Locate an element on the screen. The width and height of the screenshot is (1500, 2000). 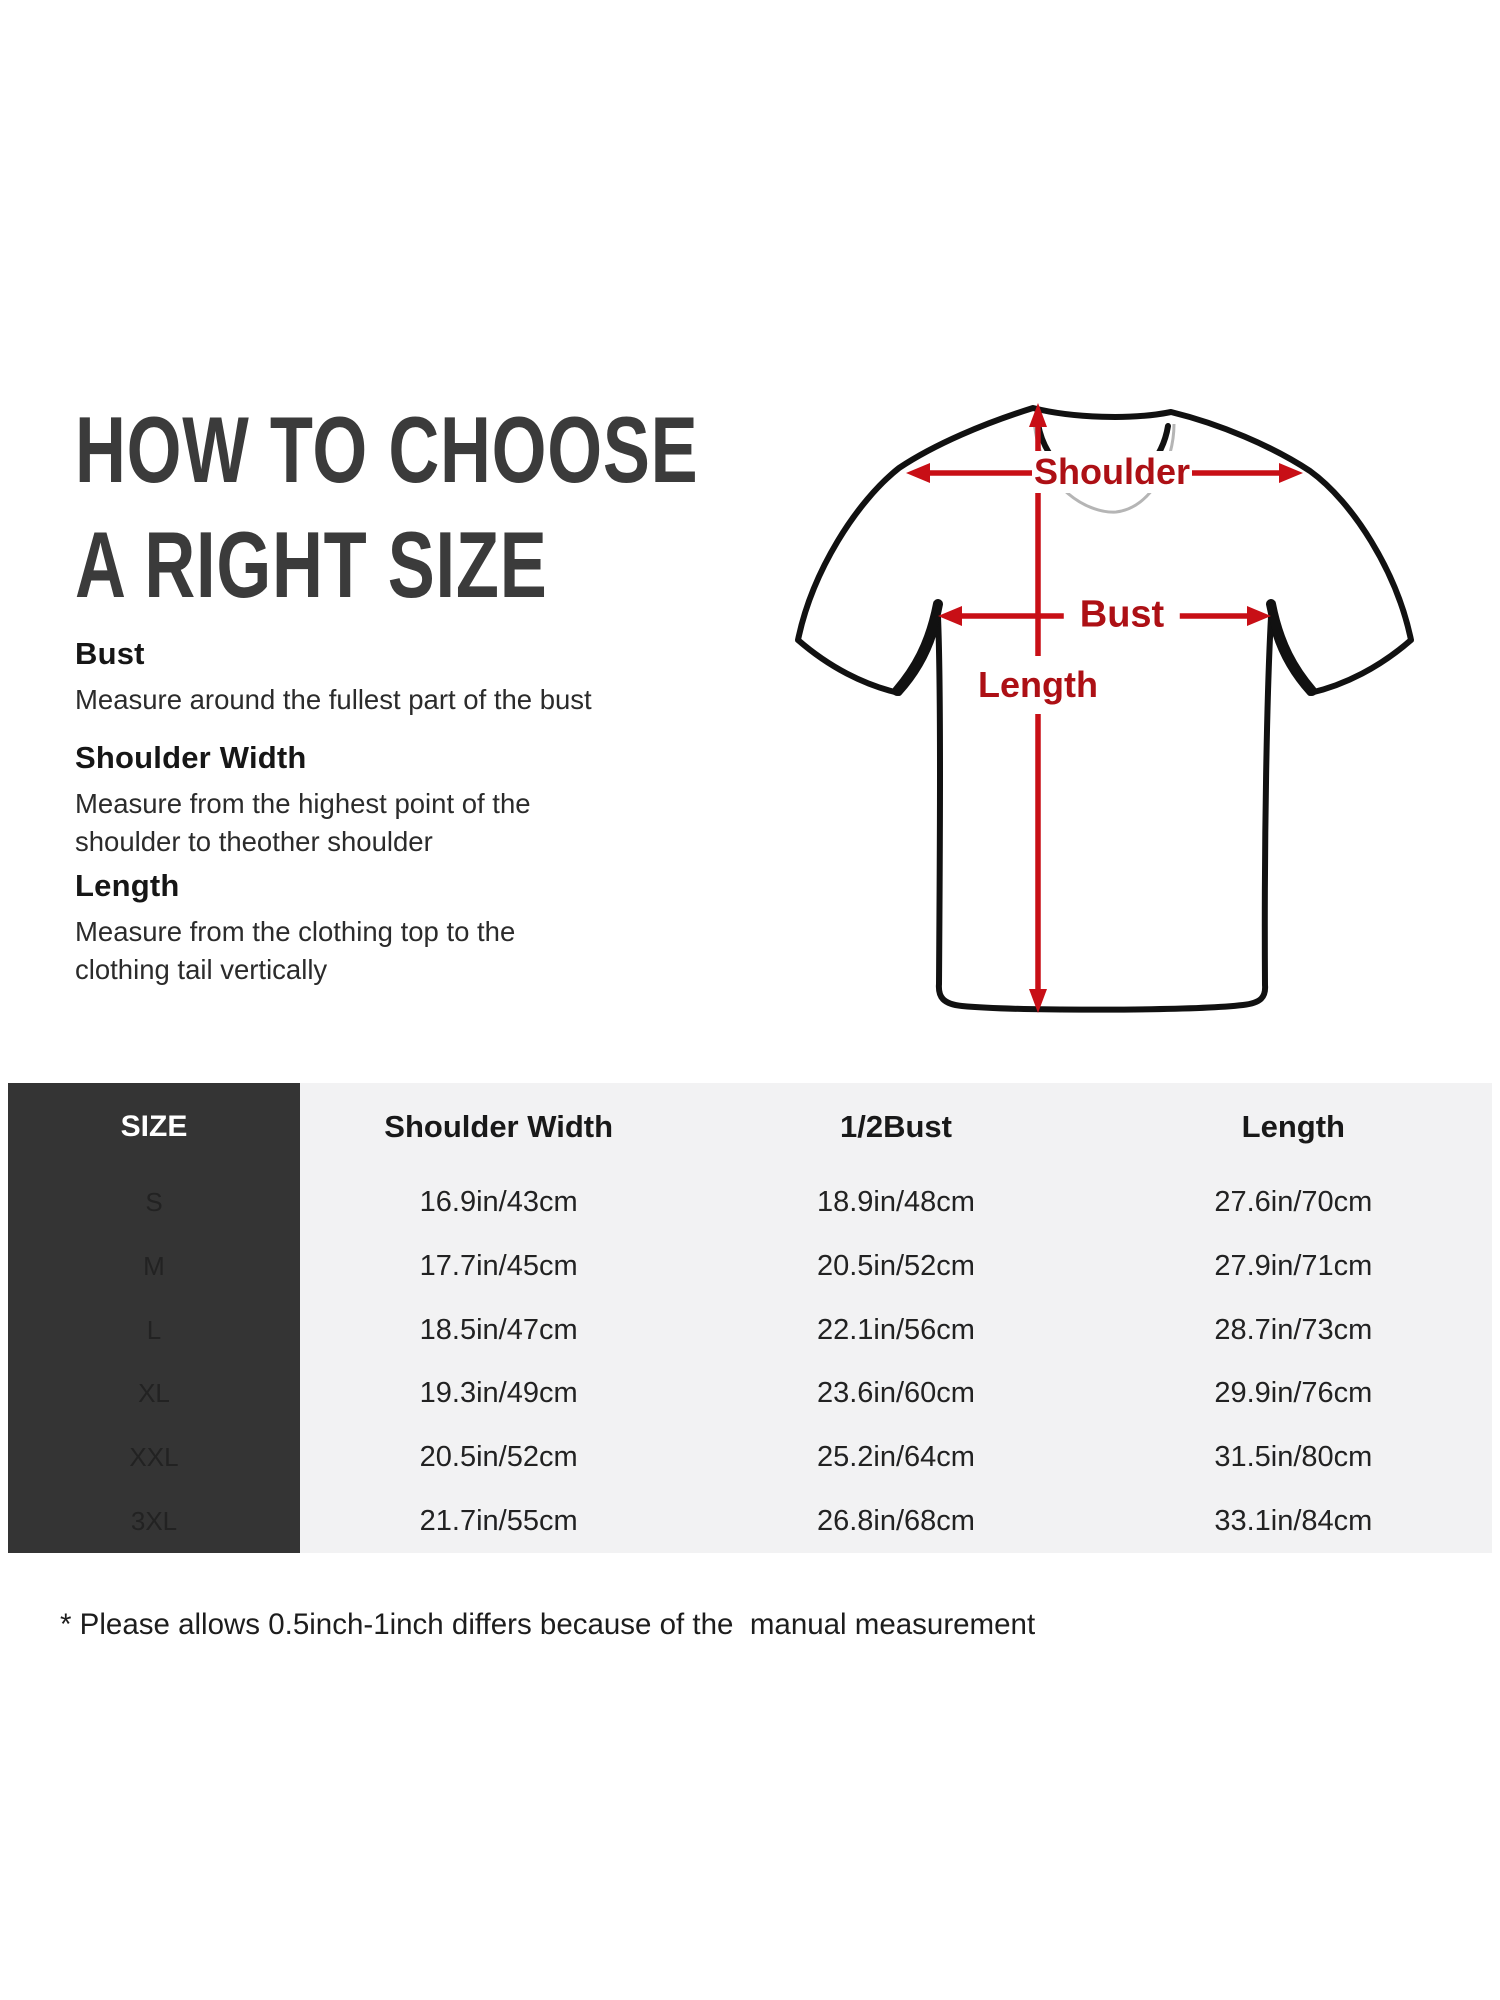
row-label-m: M is located at coordinates (154, 1266).